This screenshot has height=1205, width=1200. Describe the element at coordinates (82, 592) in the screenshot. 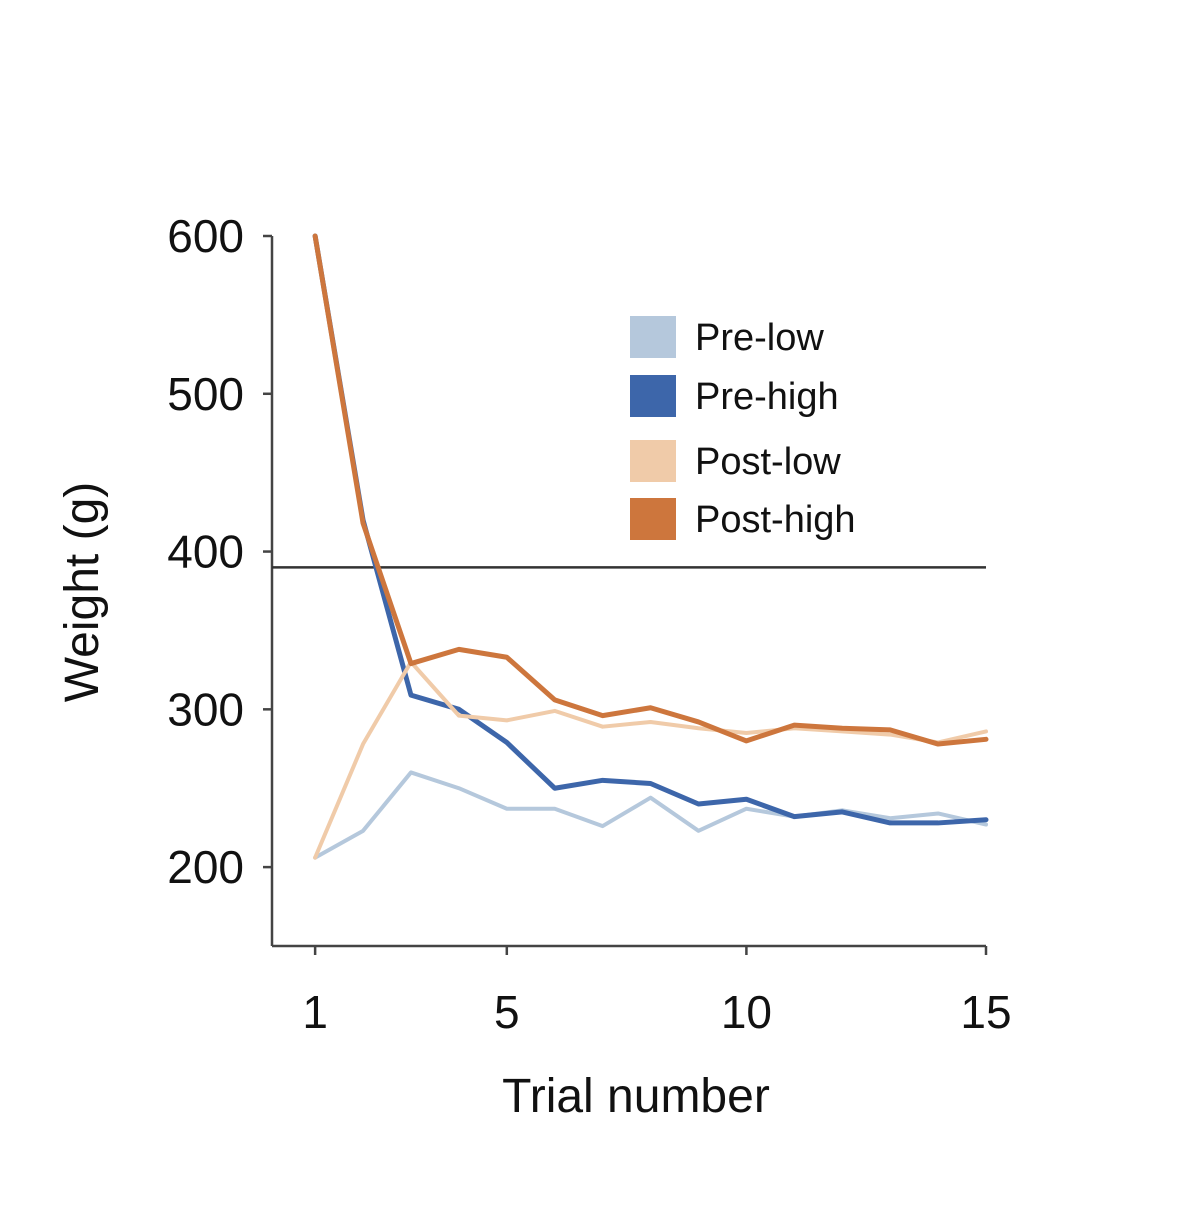

I see `y-axis-title: Weight (g)` at that location.